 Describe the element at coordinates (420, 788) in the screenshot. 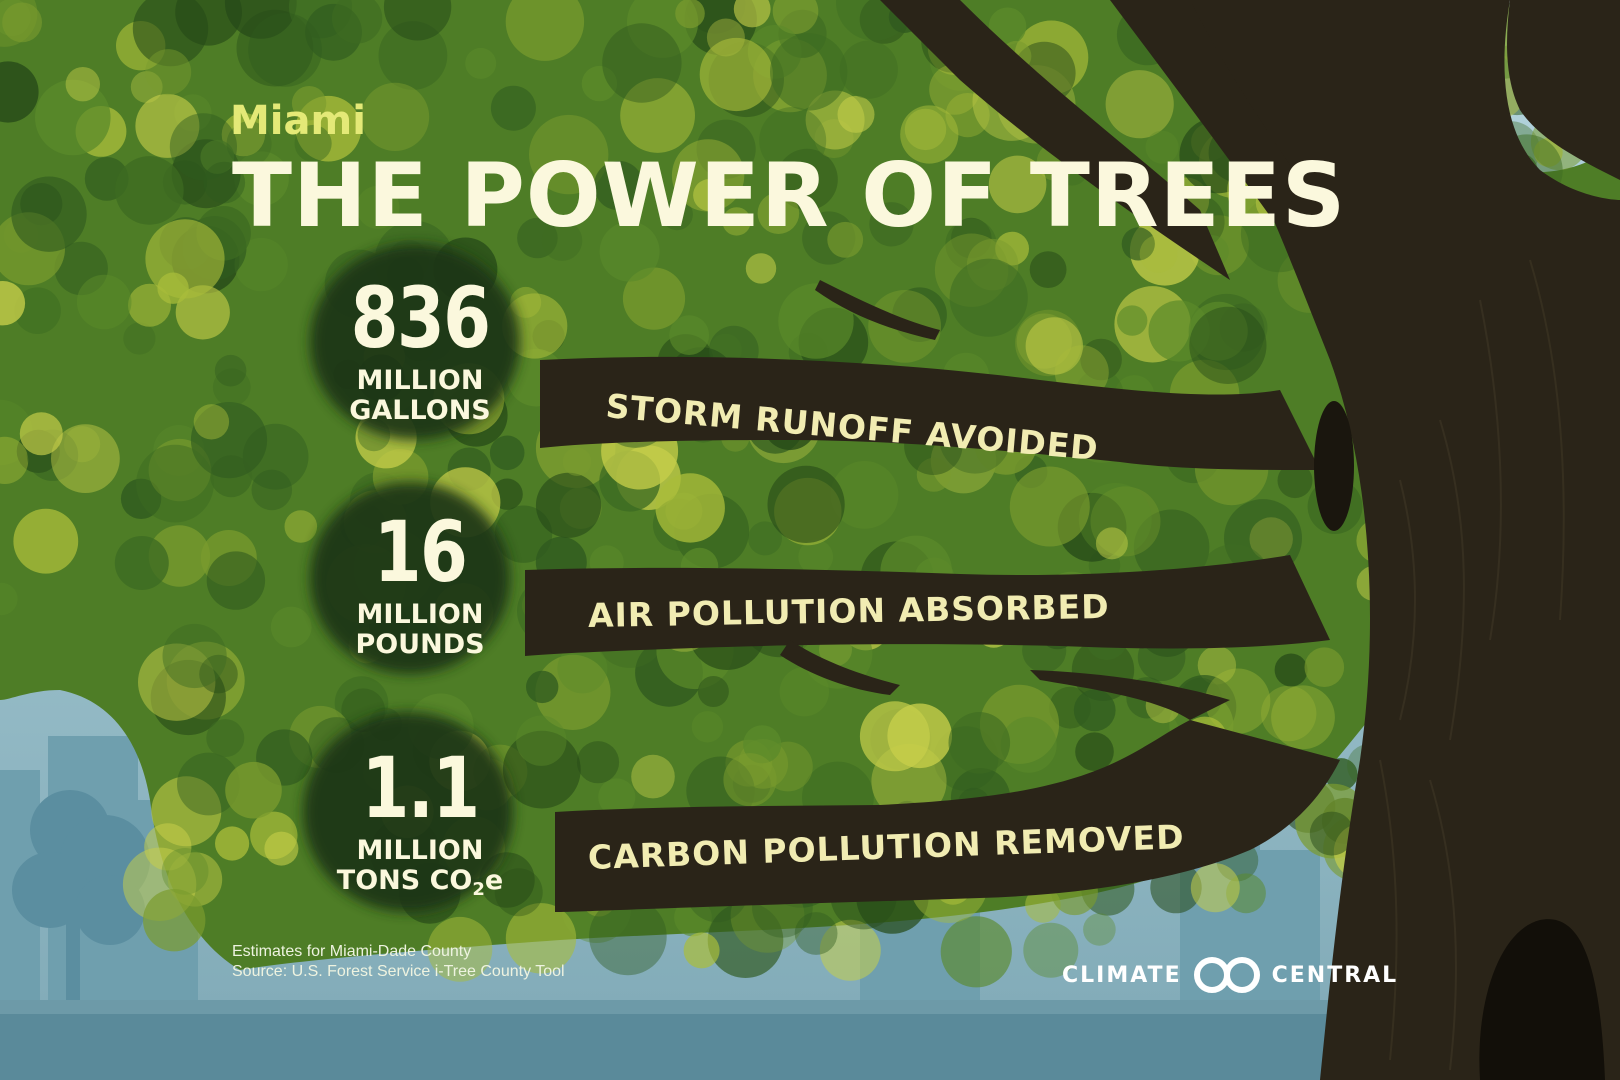

I see `stat-value: 1.1` at that location.